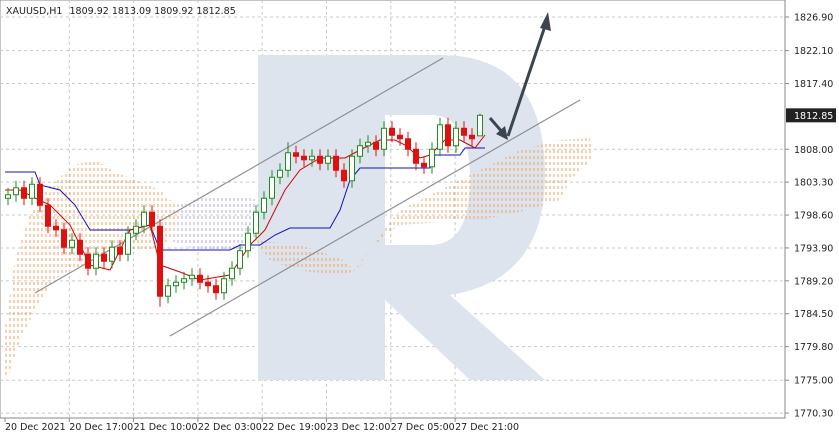 The height and width of the screenshot is (441, 839). I want to click on x-tick-label: 21 Dec 10:00, so click(166, 427).